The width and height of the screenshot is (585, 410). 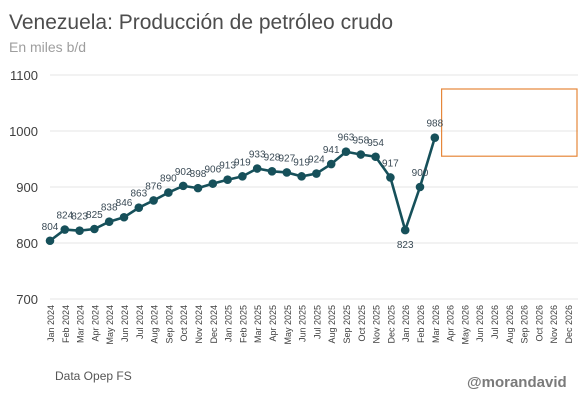 What do you see at coordinates (27, 299) in the screenshot?
I see `y-tick-label: 700` at bounding box center [27, 299].